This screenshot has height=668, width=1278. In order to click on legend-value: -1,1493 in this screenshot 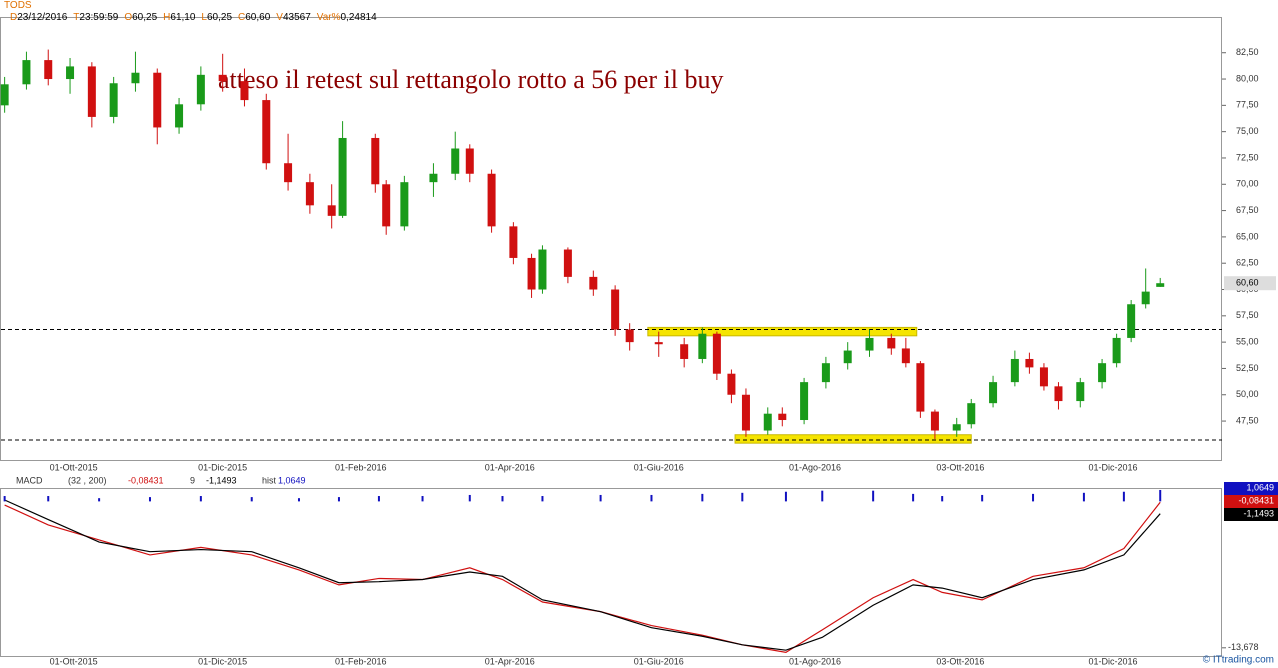, I will do `click(221, 480)`.